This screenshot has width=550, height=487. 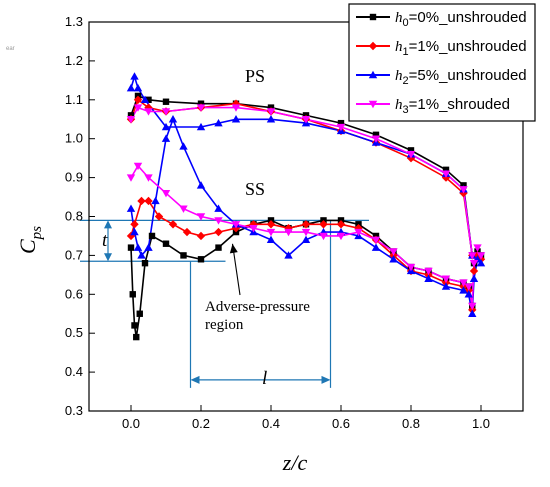 What do you see at coordinates (74, 216) in the screenshot?
I see `y-tick-label: 0.8` at bounding box center [74, 216].